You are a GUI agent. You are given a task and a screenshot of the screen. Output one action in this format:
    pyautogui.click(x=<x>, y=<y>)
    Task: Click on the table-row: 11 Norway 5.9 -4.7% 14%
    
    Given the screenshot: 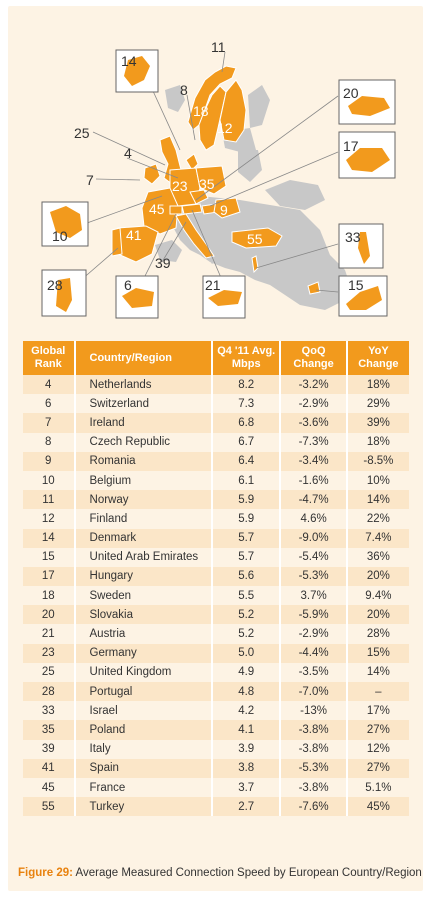 What is the action you would take?
    pyautogui.click(x=216, y=500)
    